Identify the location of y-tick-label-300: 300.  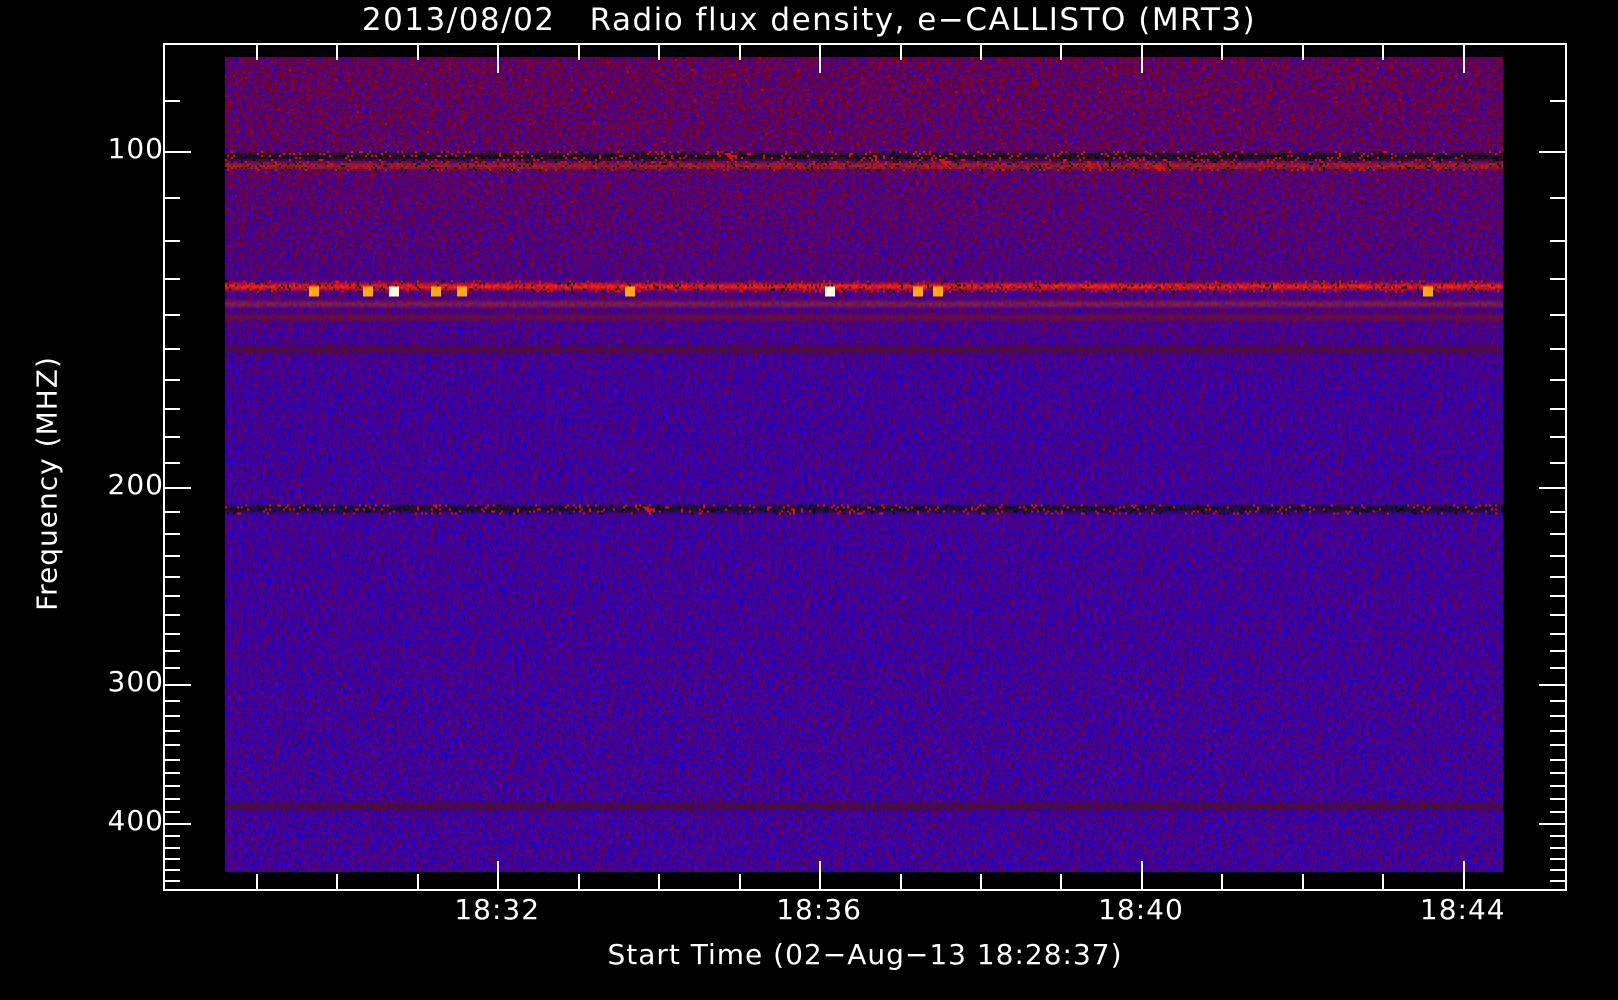
(135, 681).